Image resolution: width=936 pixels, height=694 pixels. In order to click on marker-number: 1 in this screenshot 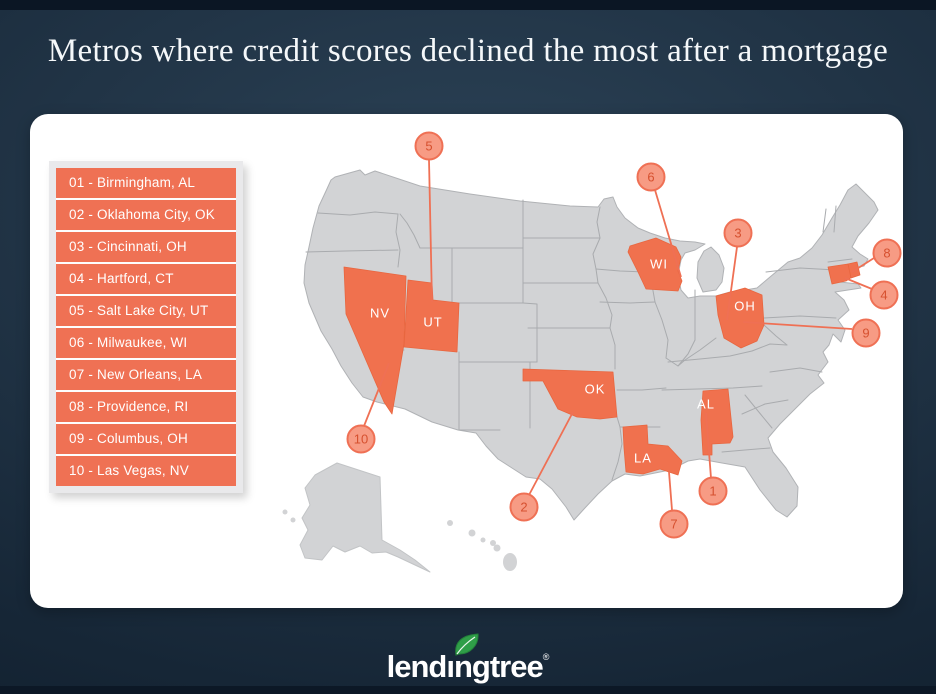, I will do `click(712, 491)`.